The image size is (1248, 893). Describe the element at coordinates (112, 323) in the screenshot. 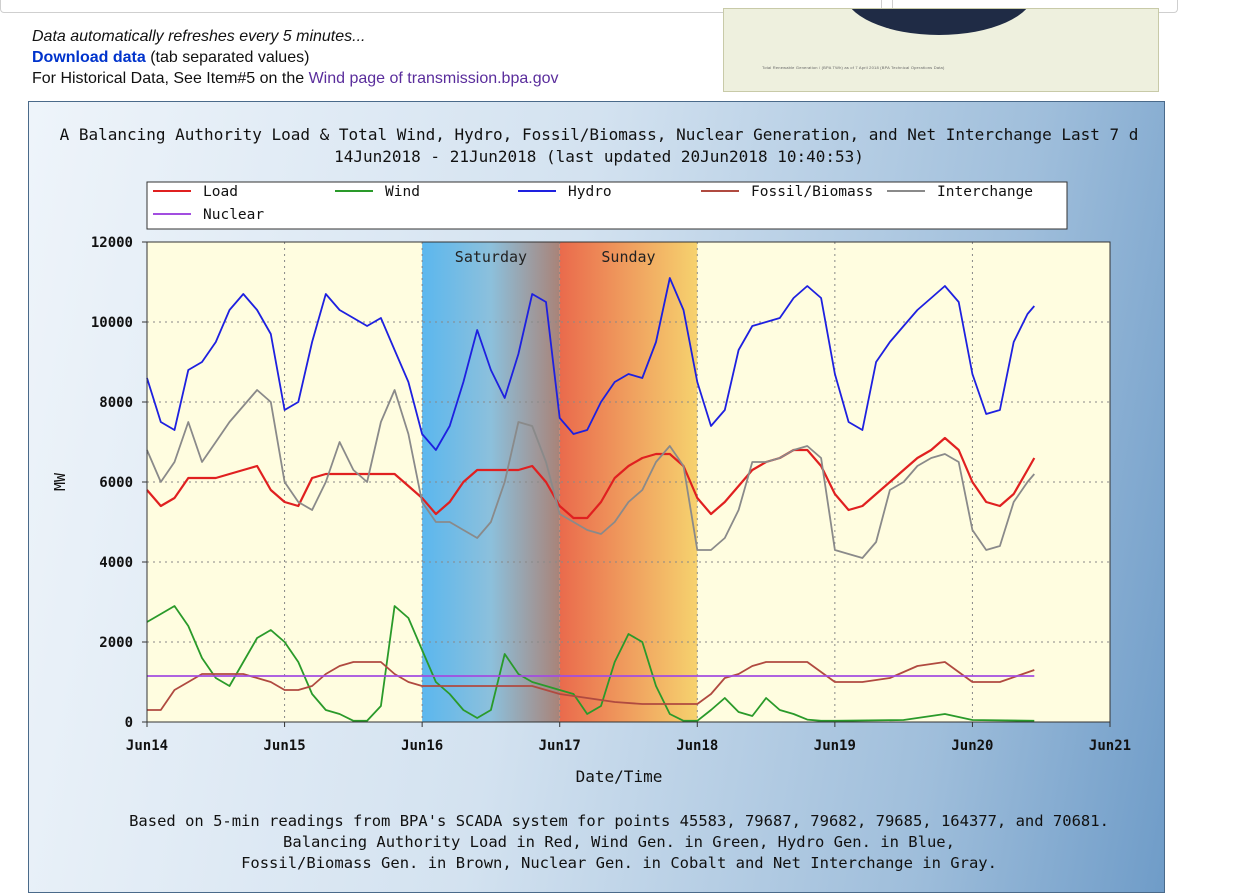

I see `y-tick-label: 10000` at that location.